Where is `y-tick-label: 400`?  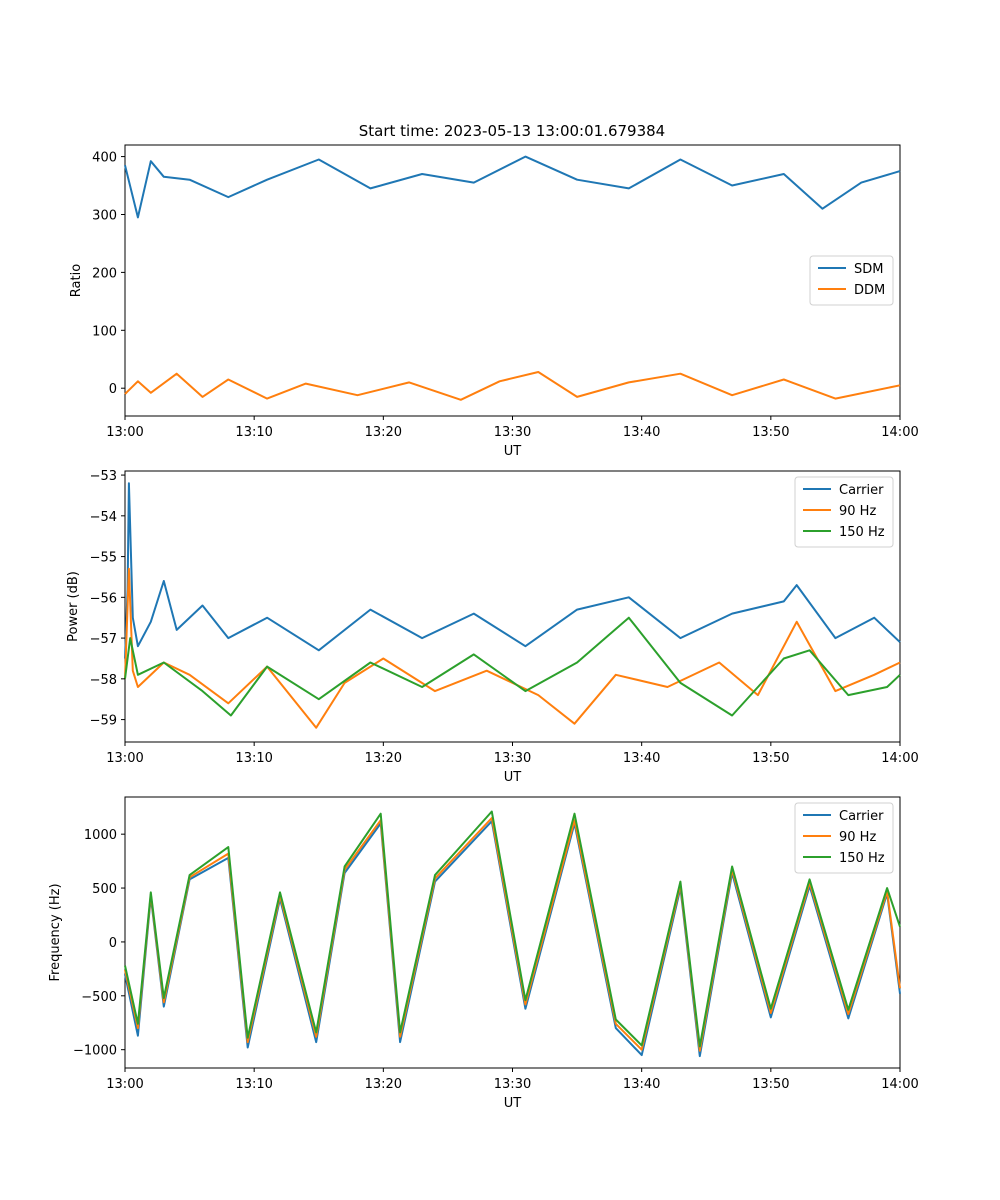 y-tick-label: 400 is located at coordinates (104, 158).